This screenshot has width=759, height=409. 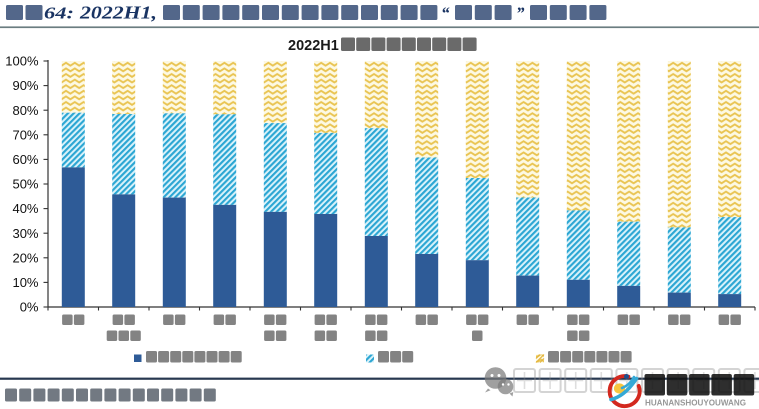 I want to click on svg-text: 10%, so click(x=25, y=282).